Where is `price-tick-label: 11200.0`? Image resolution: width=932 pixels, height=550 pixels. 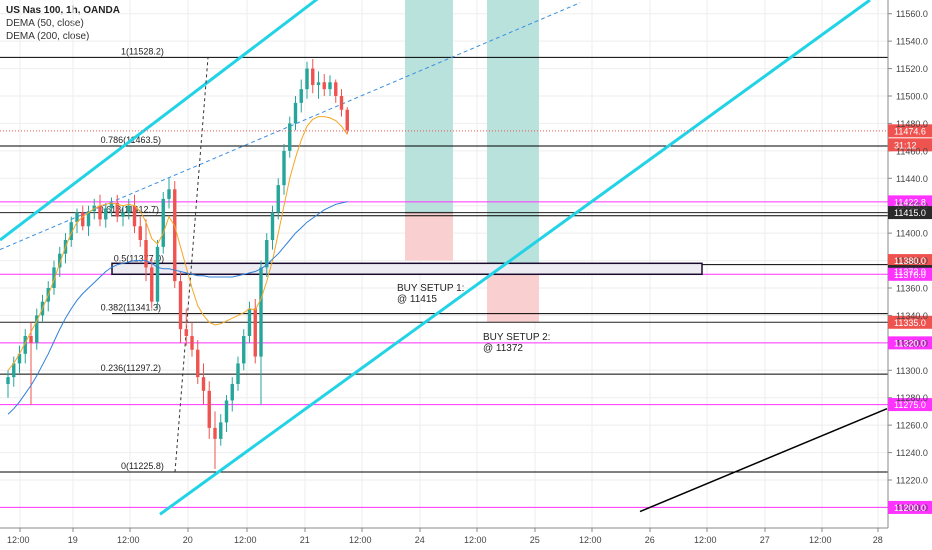
price-tick-label: 11200.0 is located at coordinates (912, 508).